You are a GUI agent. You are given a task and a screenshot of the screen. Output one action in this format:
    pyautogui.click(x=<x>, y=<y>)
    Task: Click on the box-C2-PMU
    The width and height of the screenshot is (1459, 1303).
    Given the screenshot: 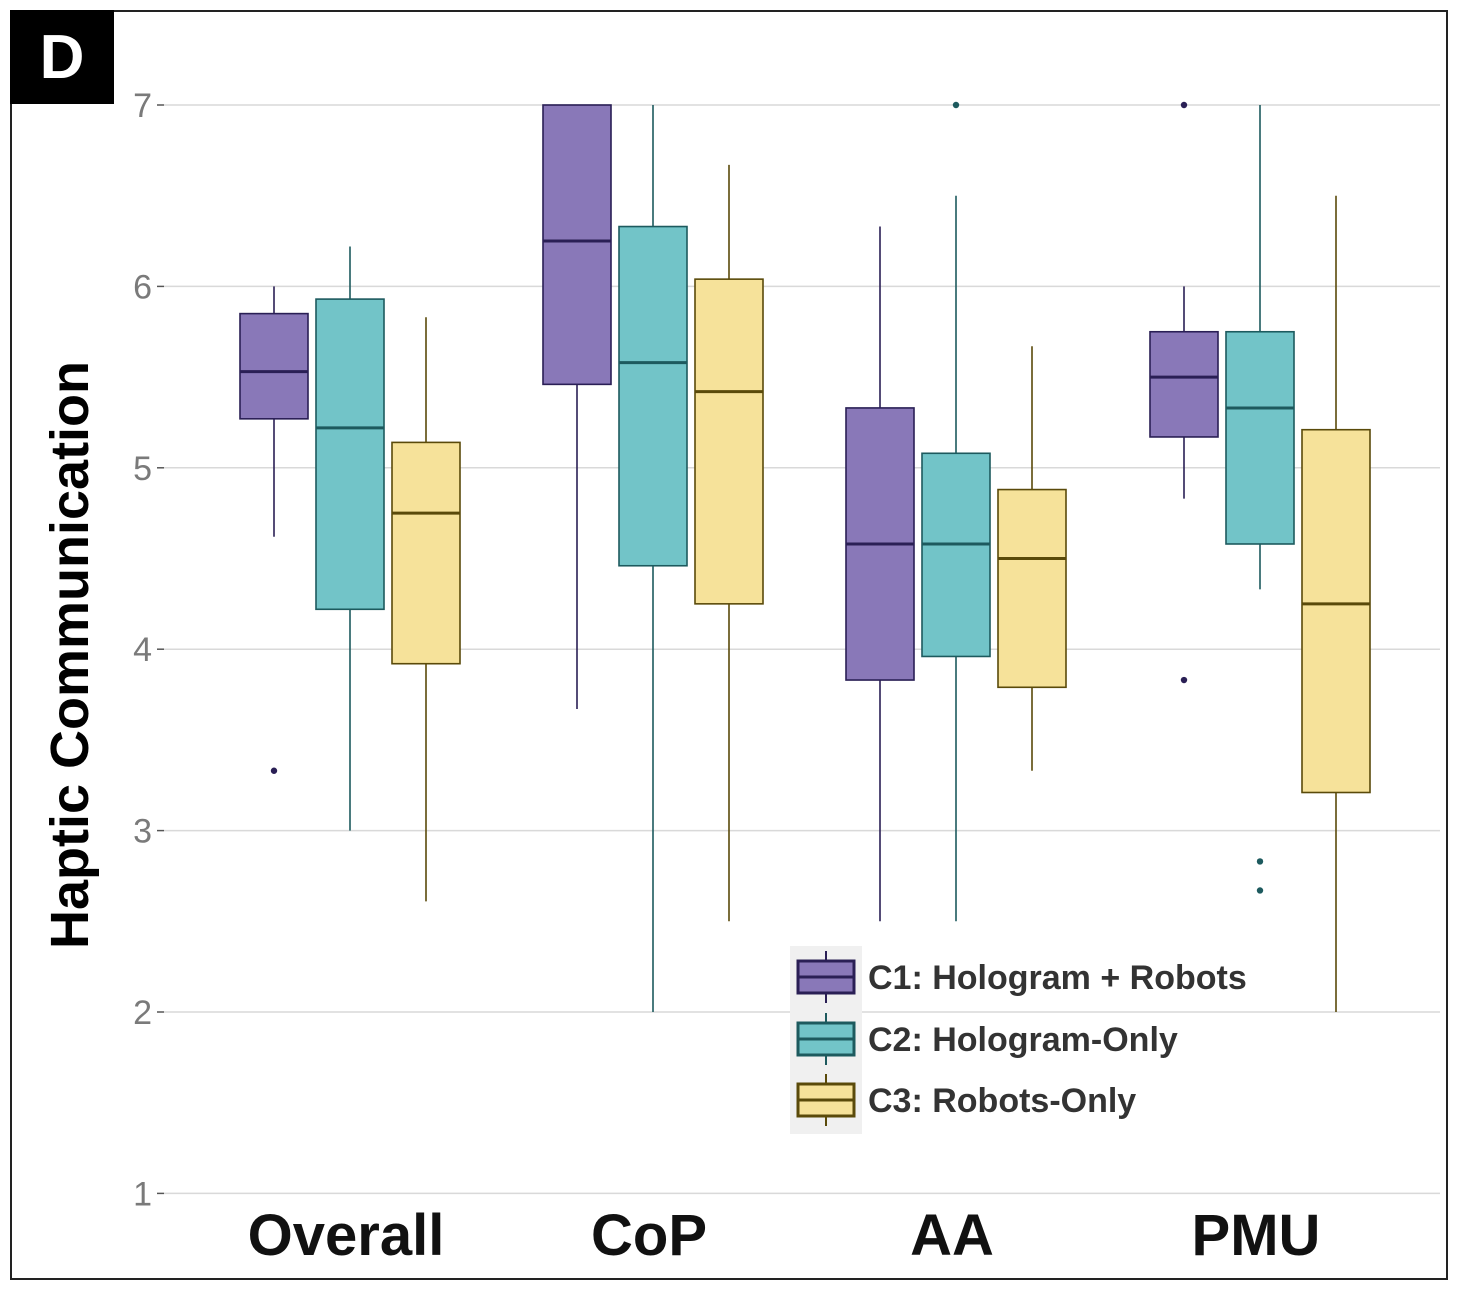 What is the action you would take?
    pyautogui.click(x=1260, y=437)
    